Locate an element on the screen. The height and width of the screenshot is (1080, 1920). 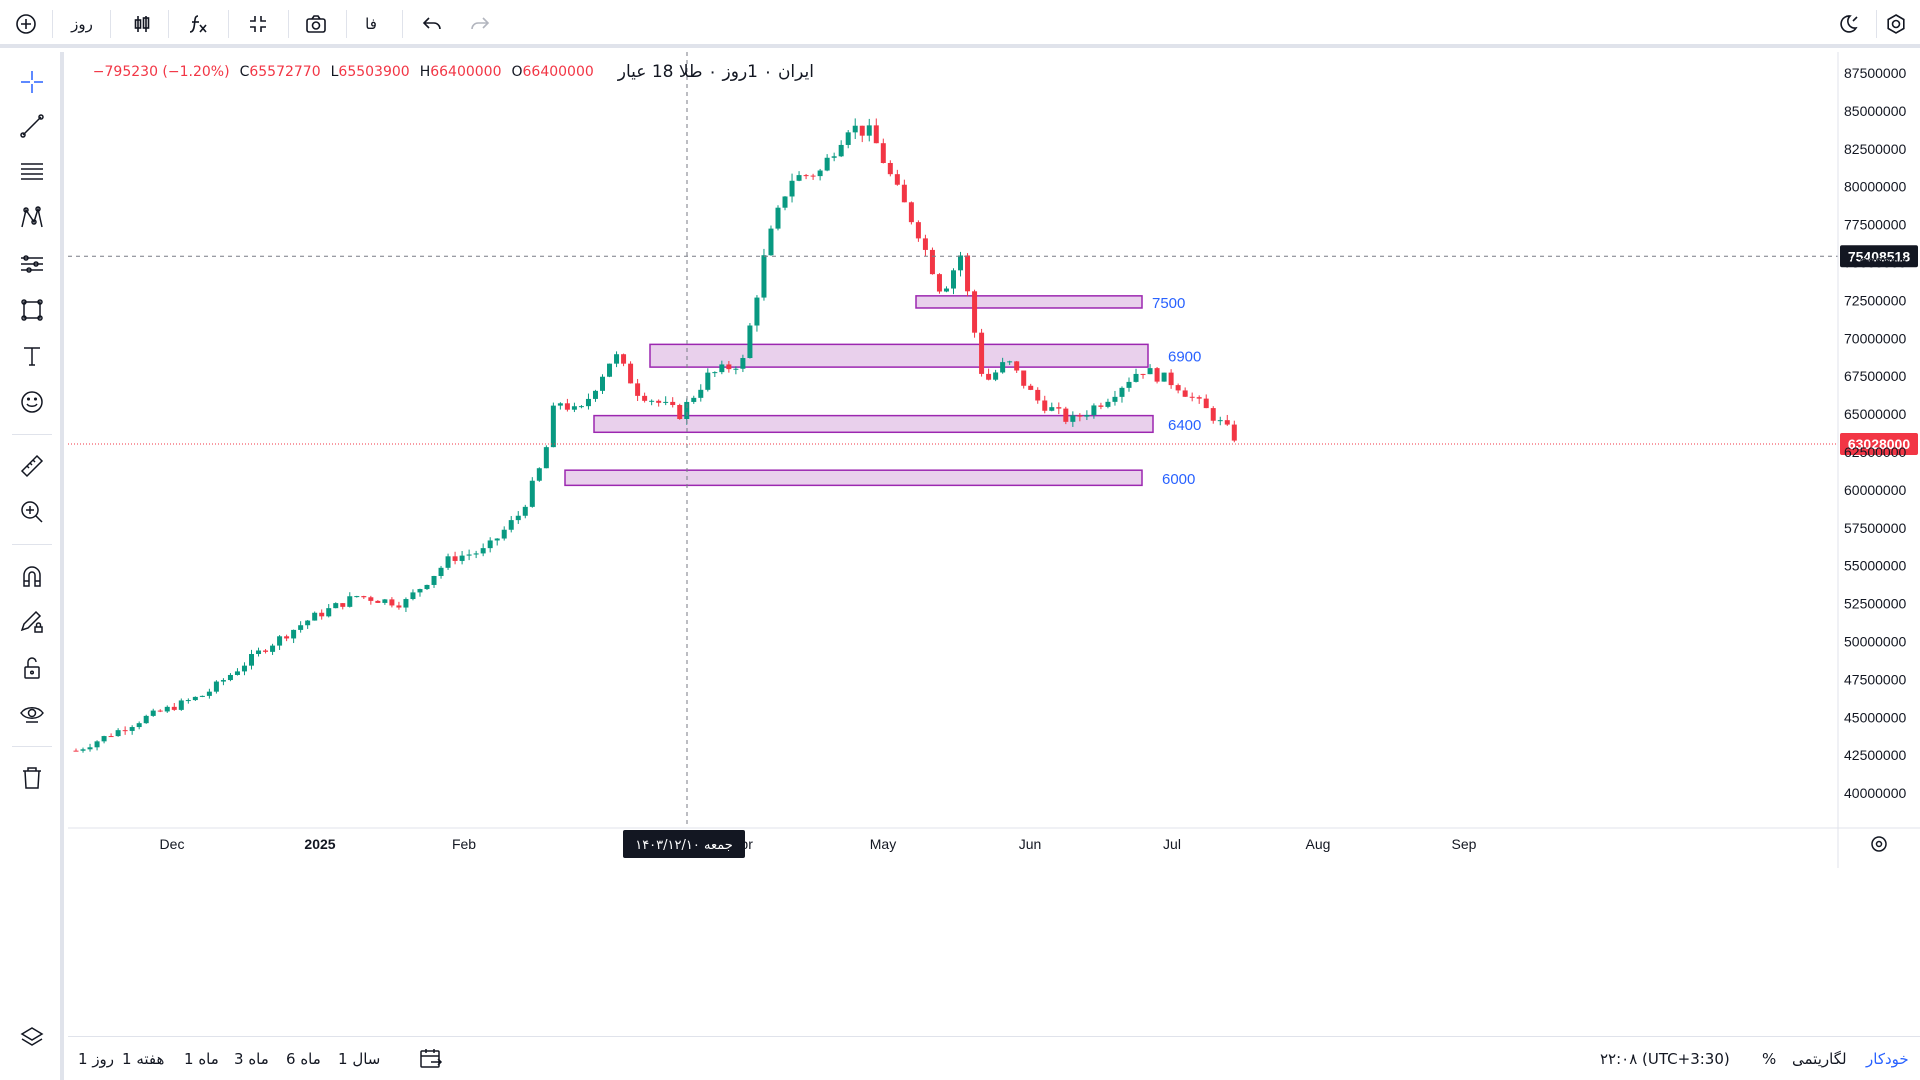
shape-tool is located at coordinates (32, 310).